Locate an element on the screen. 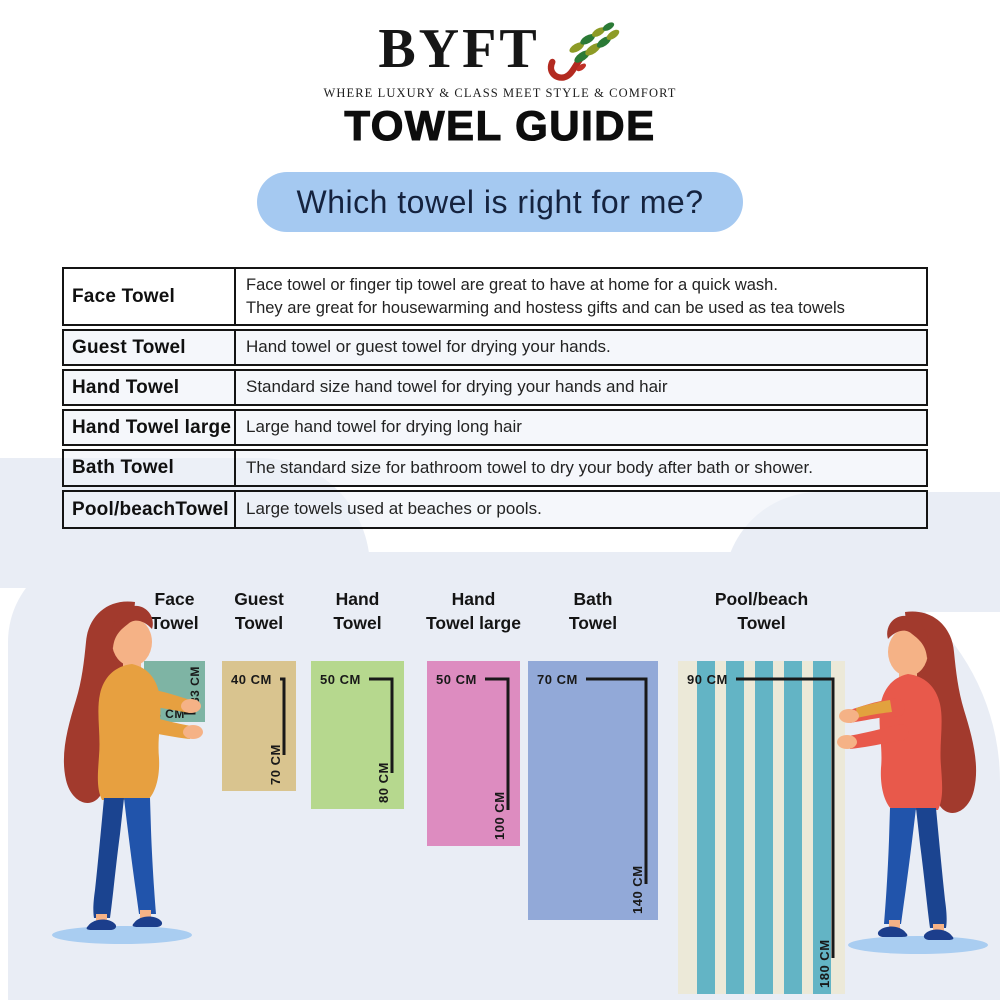  question-banner: Which towel is right for me? is located at coordinates (500, 202).